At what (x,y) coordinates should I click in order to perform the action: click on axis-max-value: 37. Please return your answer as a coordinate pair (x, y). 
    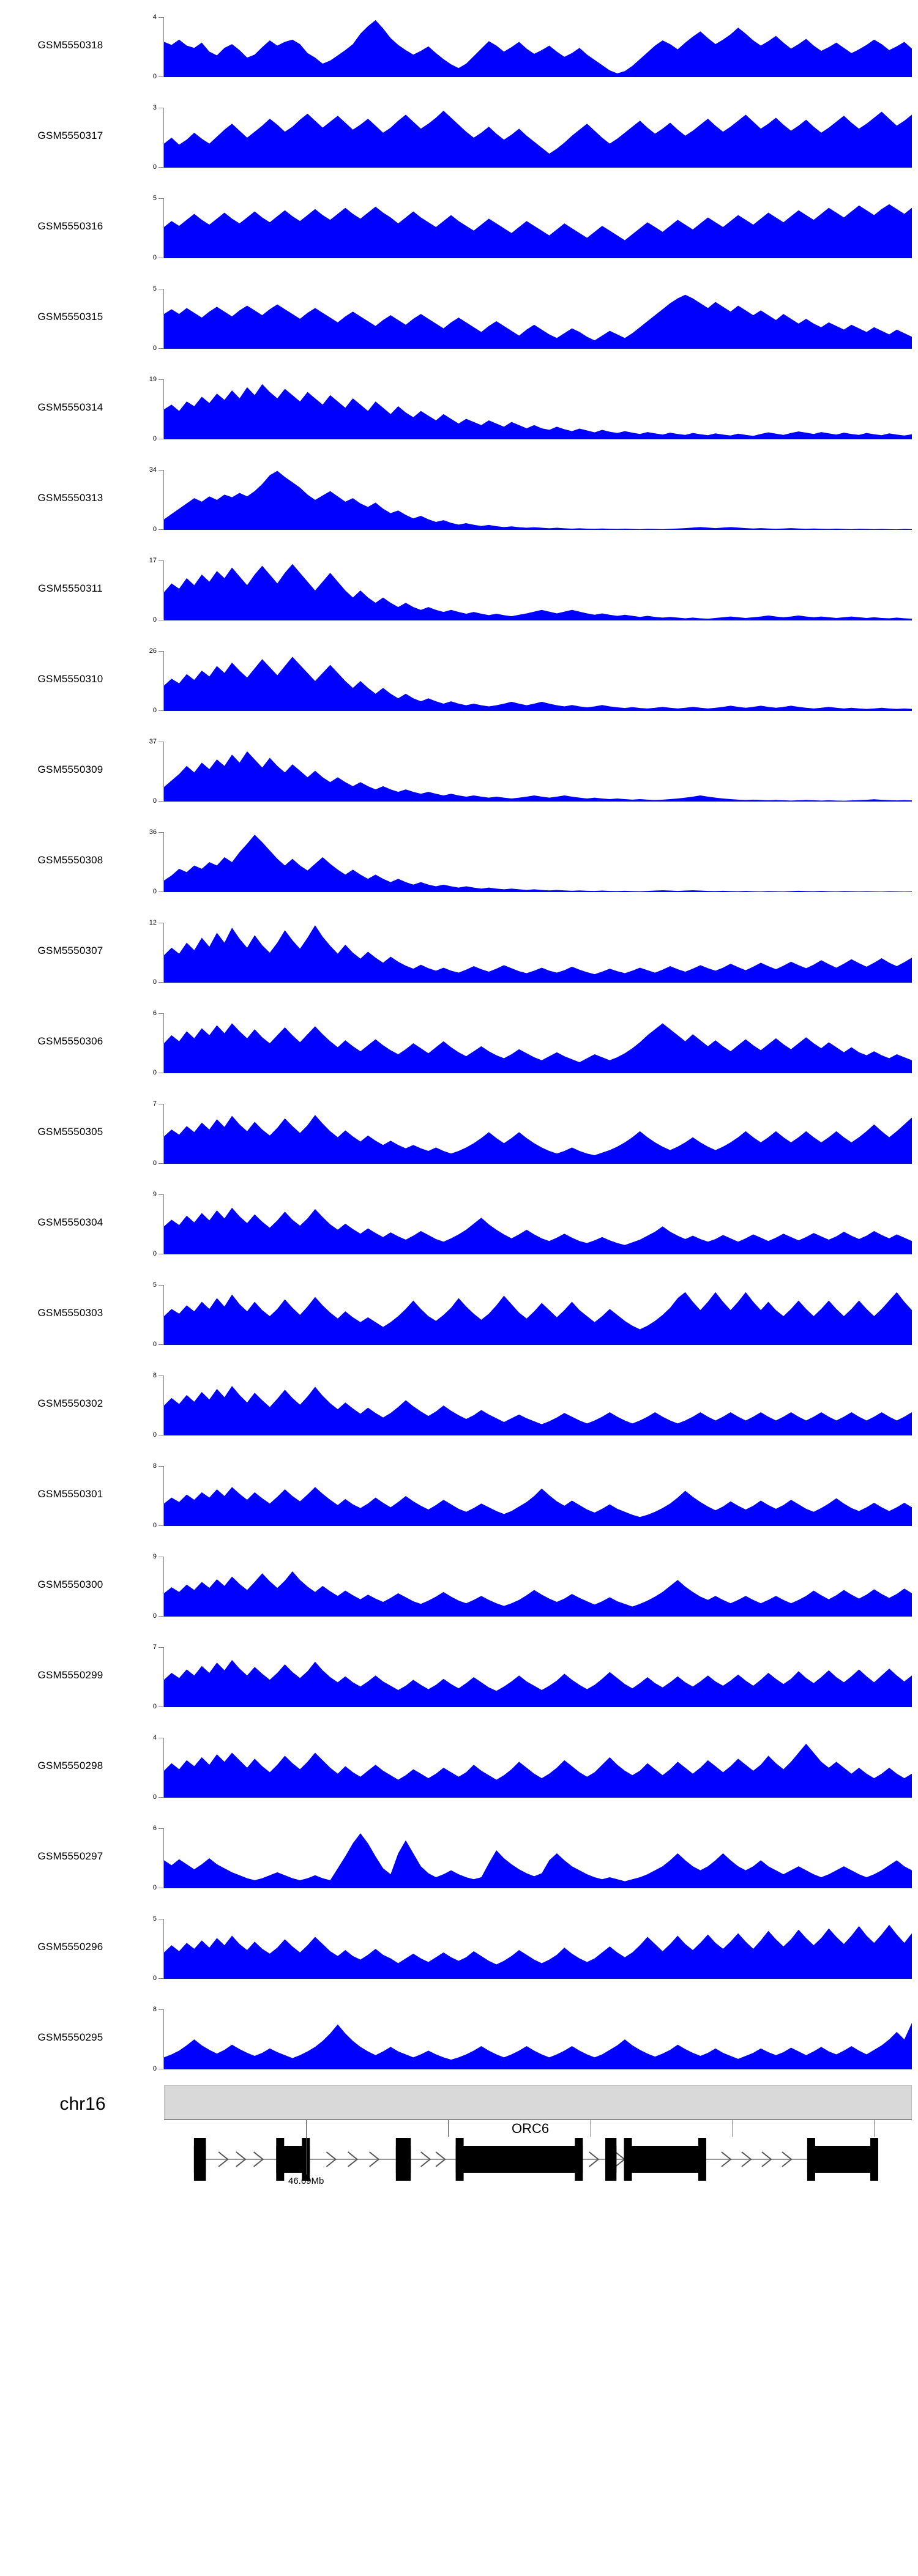
    Looking at the image, I should click on (153, 741).